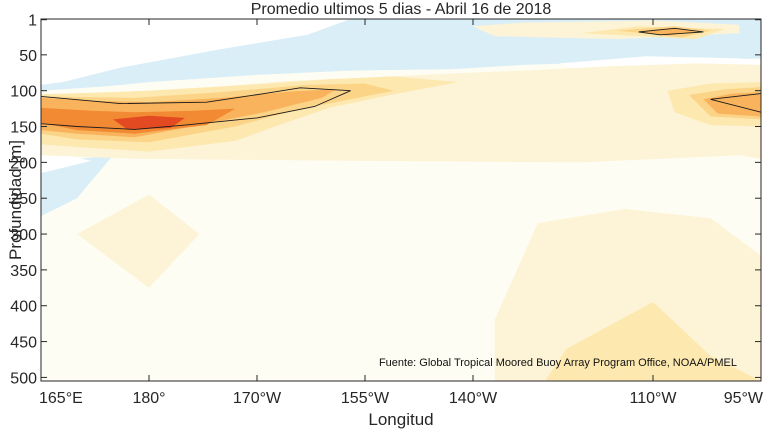 This screenshot has width=783, height=432. I want to click on y-tick-label: 150, so click(23, 128).